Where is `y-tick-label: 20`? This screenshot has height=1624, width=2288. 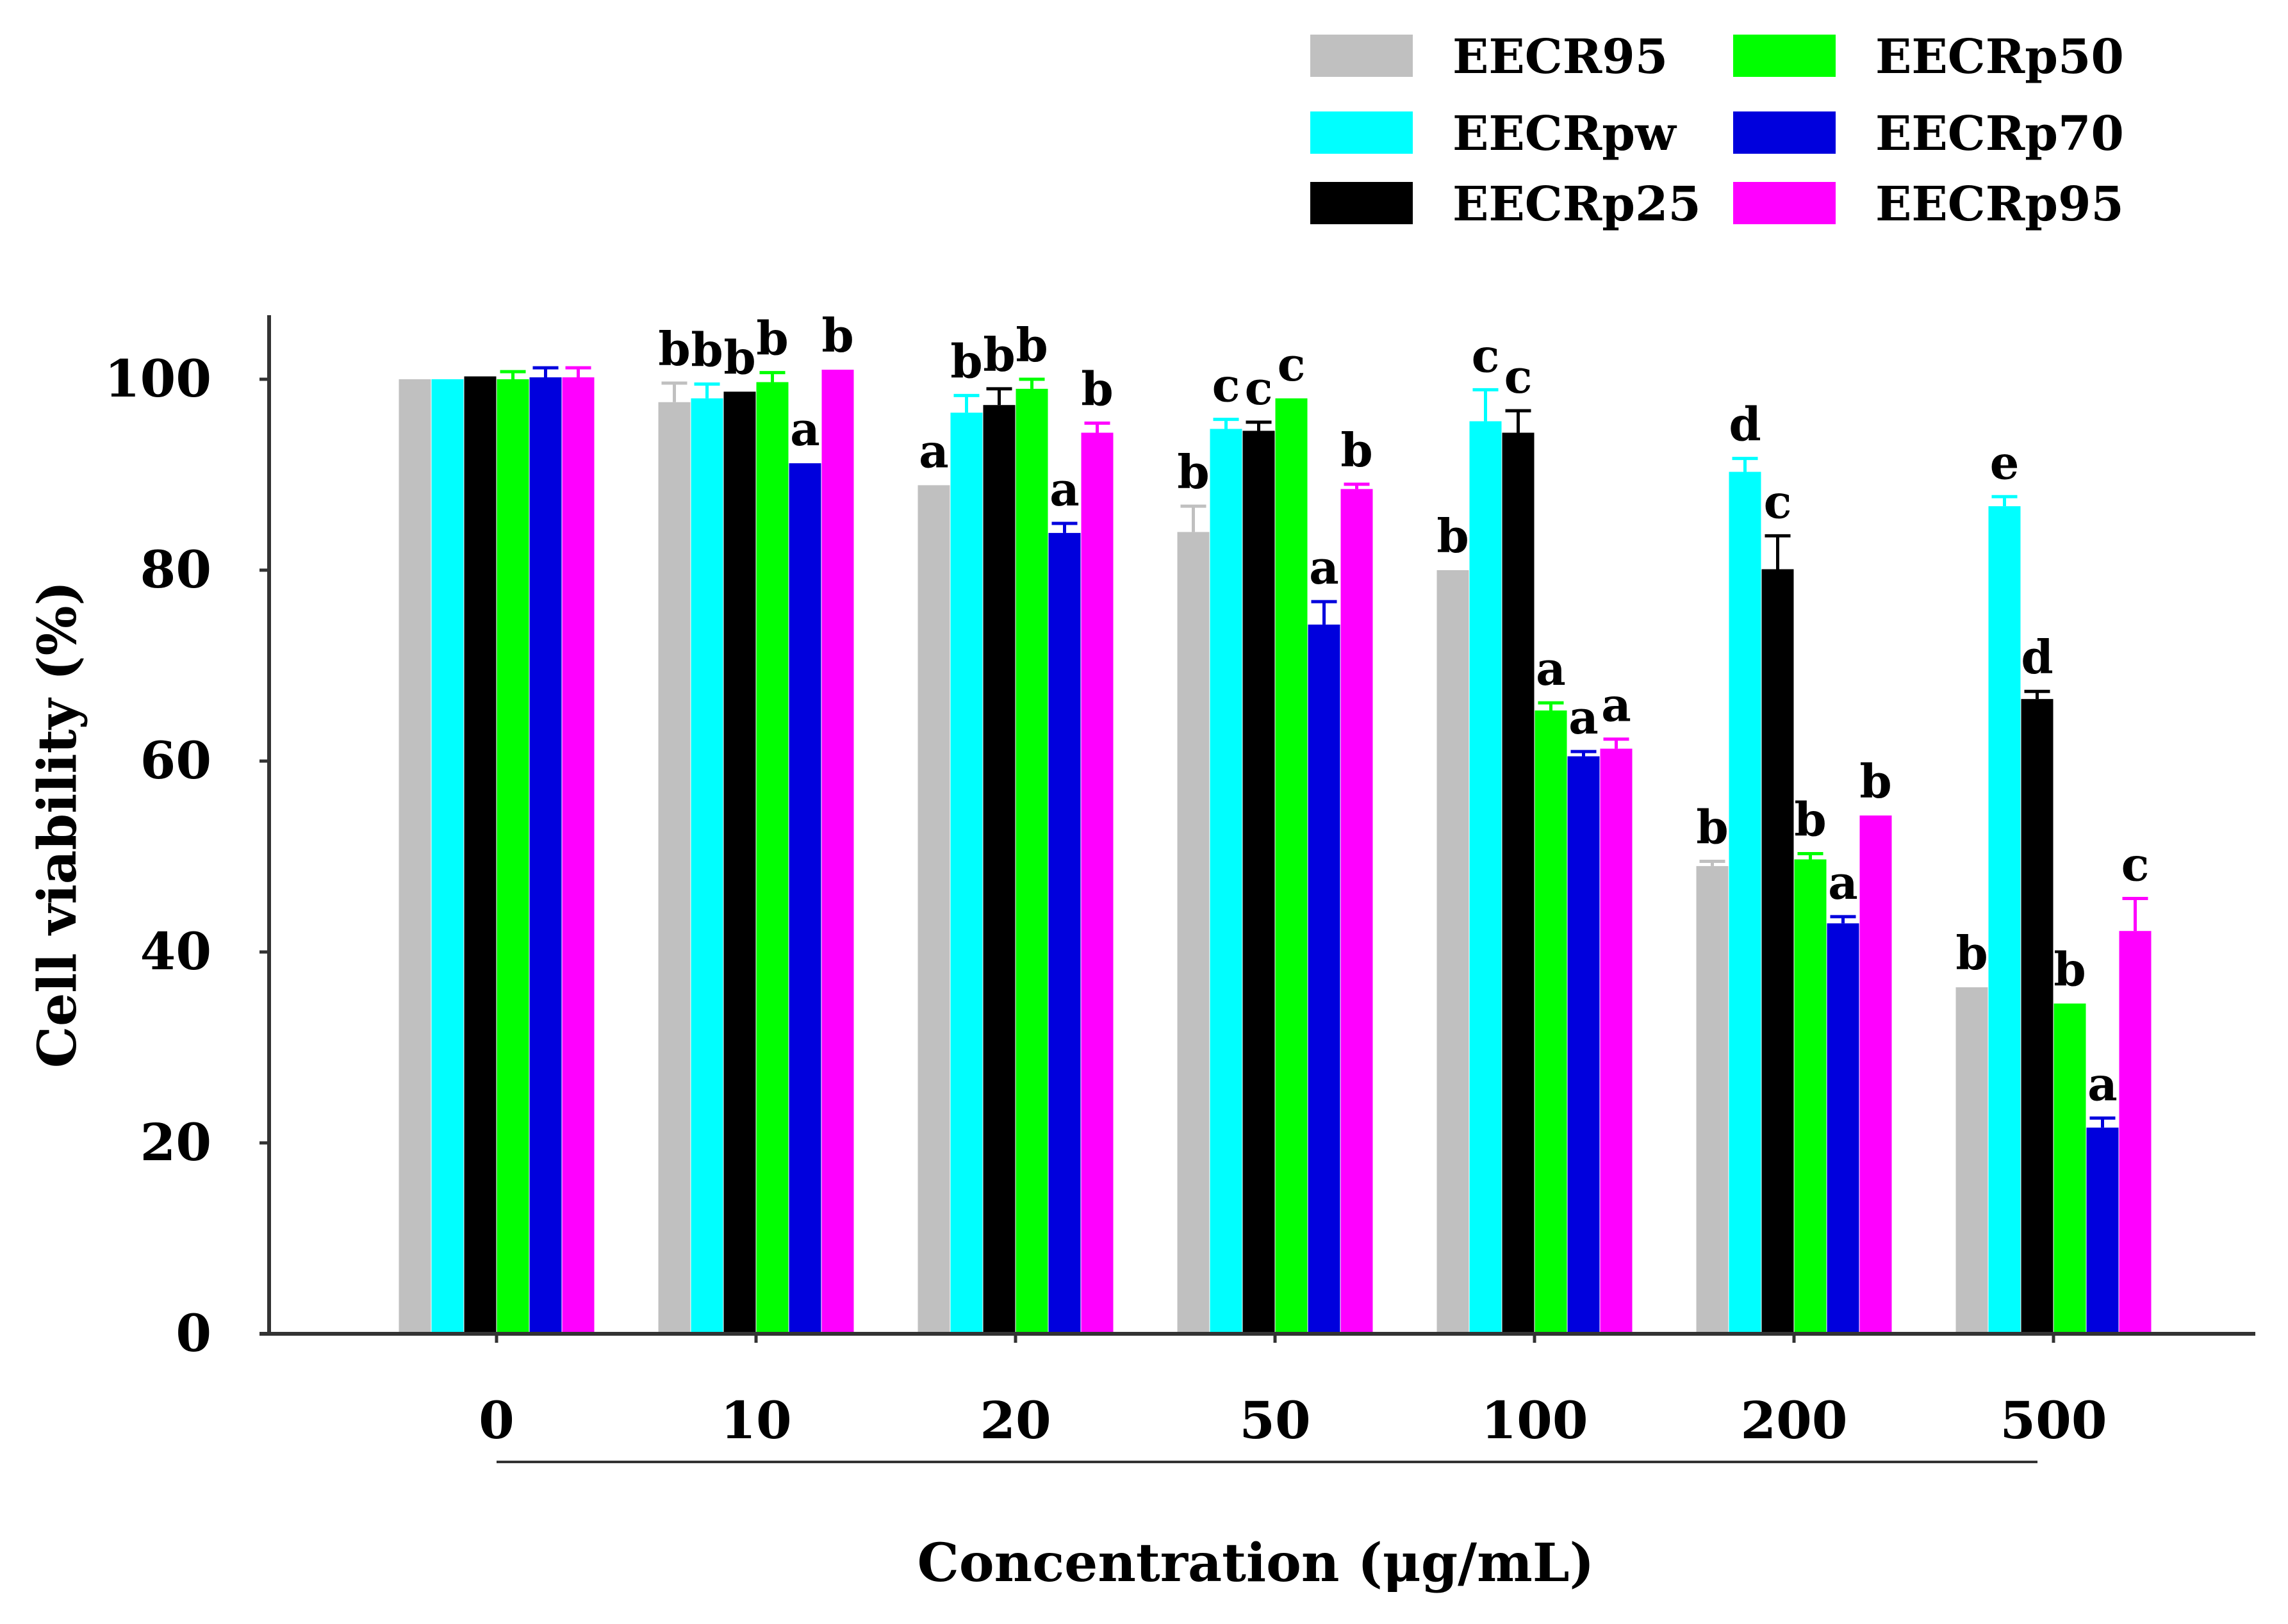
y-tick-label: 20 is located at coordinates (175, 1142).